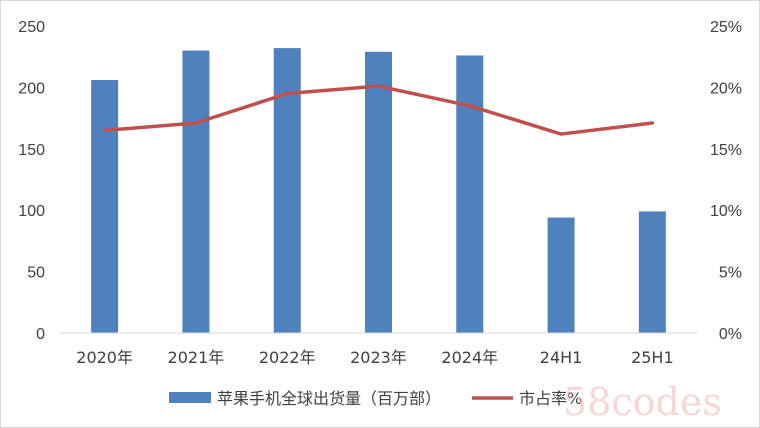 This screenshot has width=760, height=428. I want to click on right-tick-label: 20%, so click(726, 88).